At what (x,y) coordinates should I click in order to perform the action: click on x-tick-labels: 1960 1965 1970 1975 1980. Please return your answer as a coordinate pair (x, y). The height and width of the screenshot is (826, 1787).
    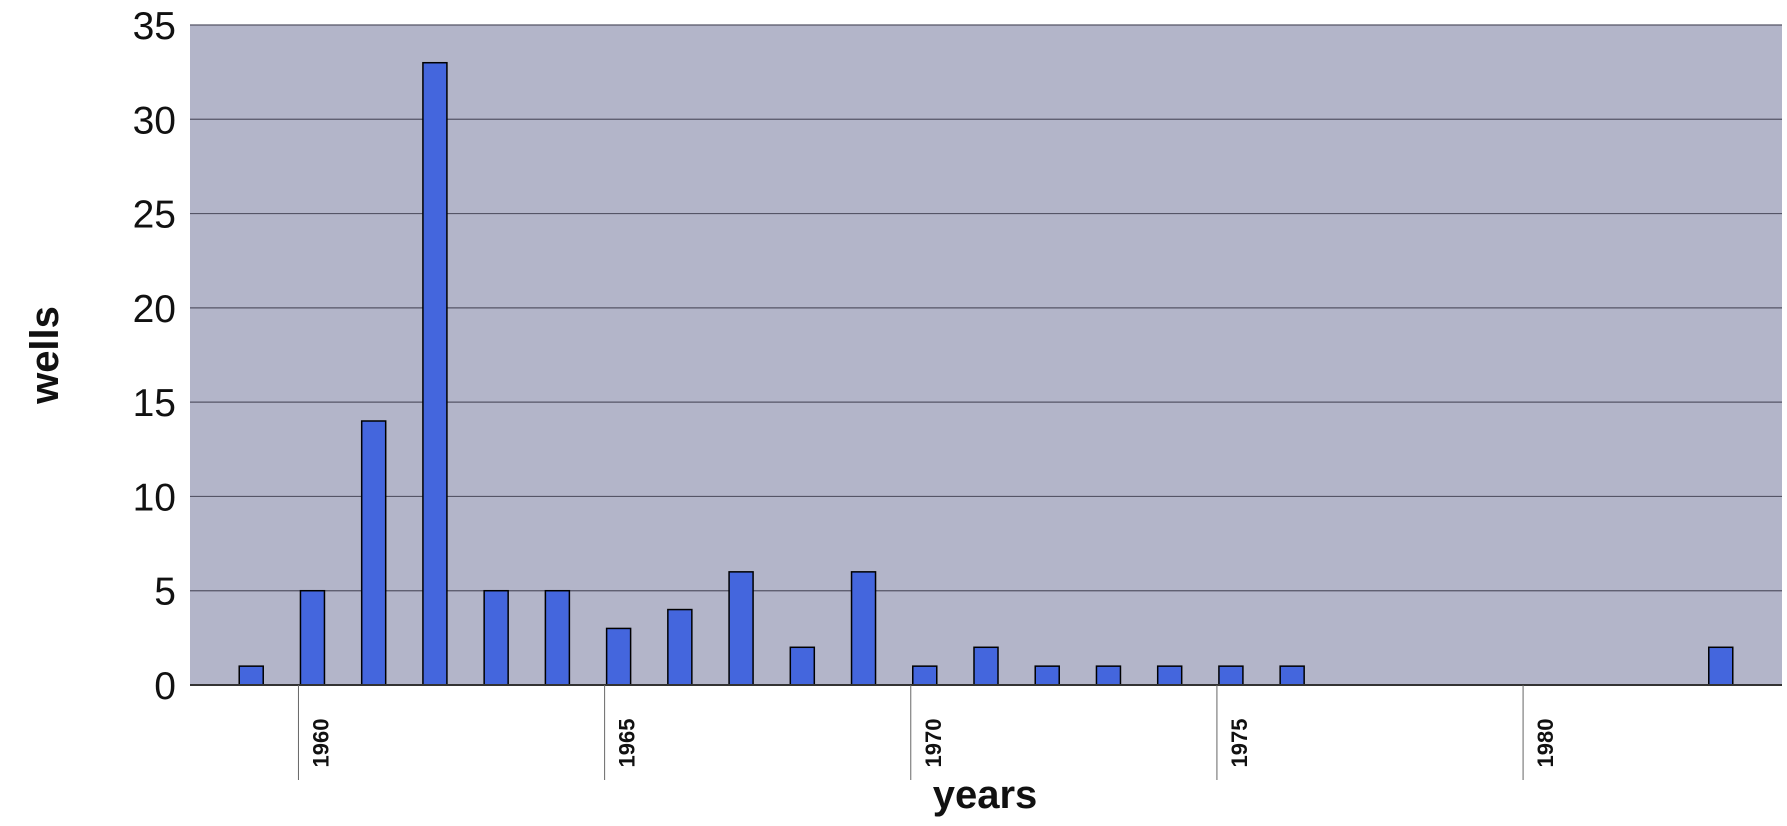
    Looking at the image, I should click on (927, 732).